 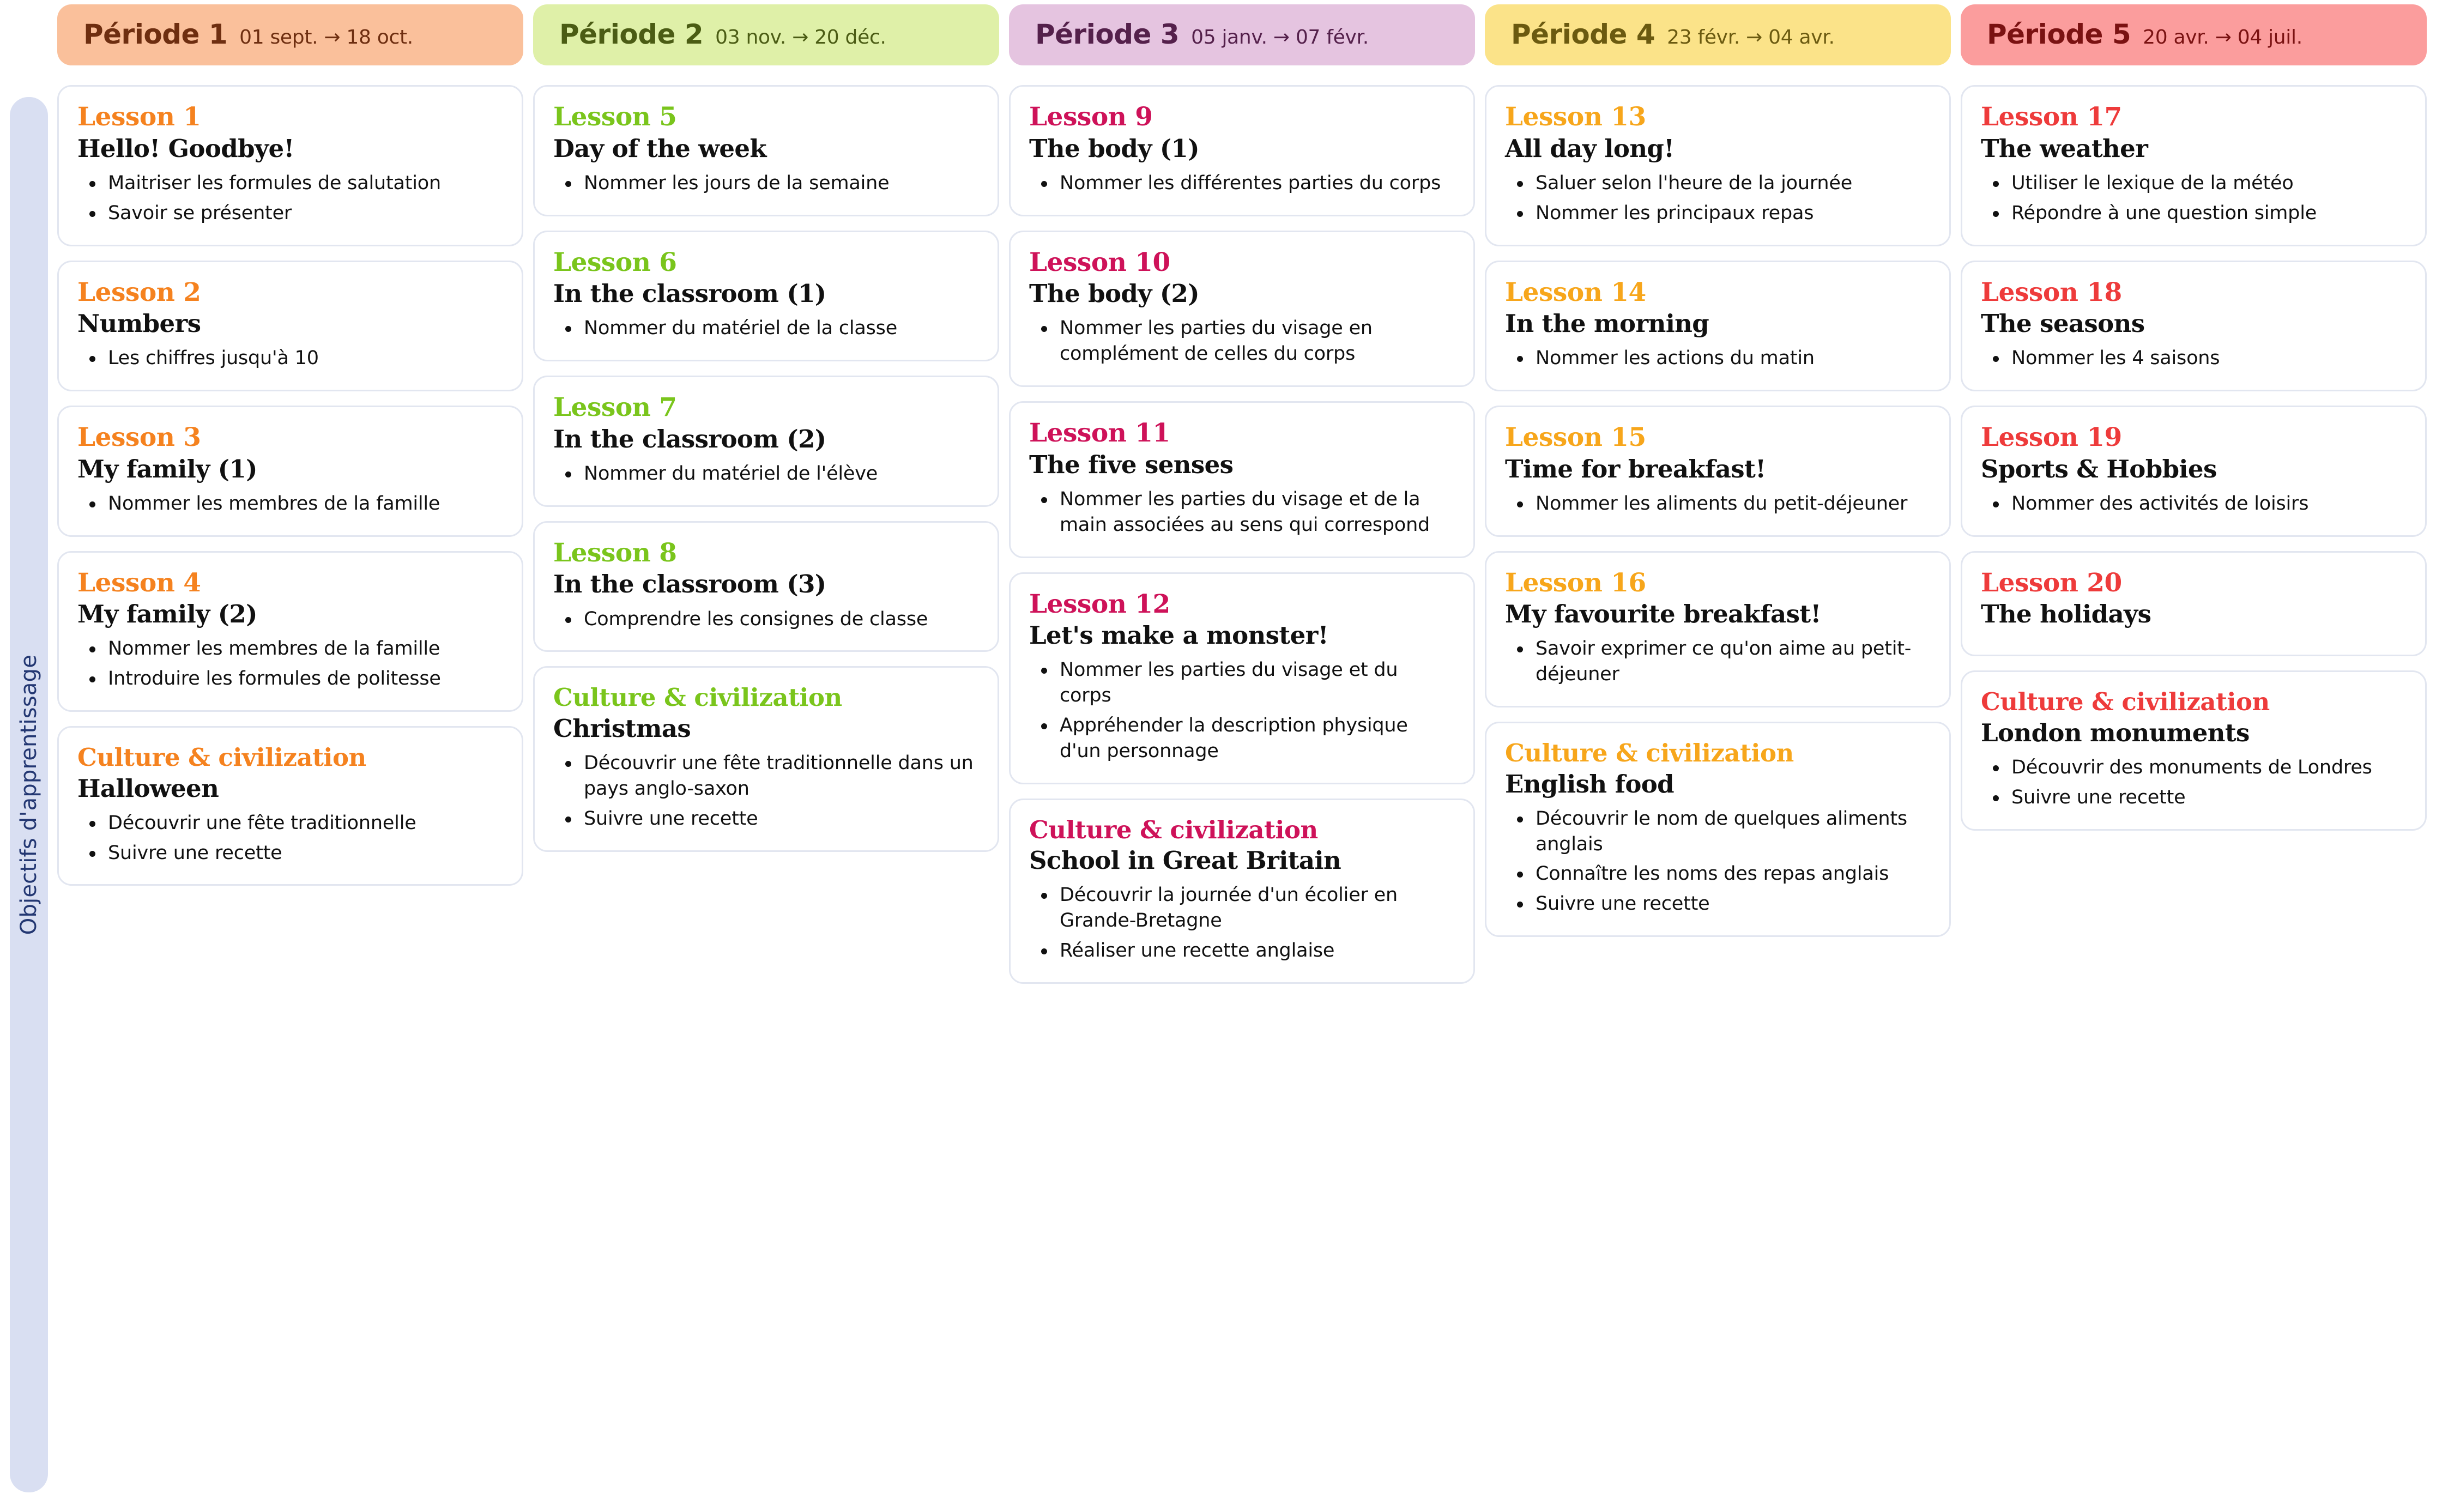 I want to click on card-title: The body (2), so click(x=1114, y=294).